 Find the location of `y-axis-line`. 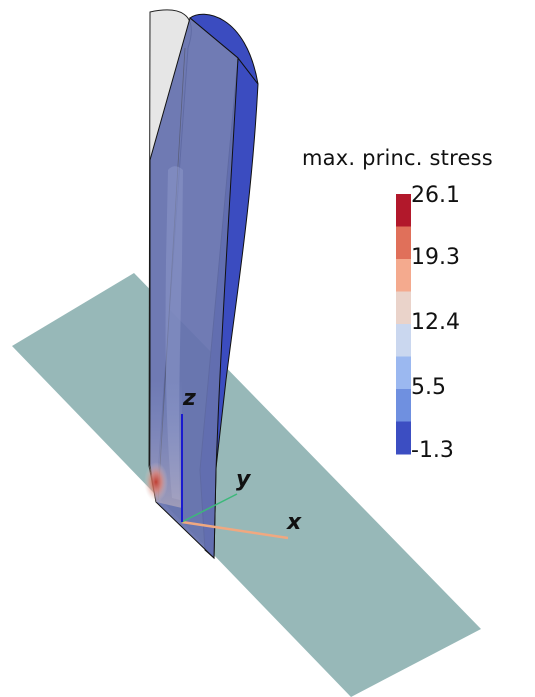

y-axis-line is located at coordinates (209, 508).